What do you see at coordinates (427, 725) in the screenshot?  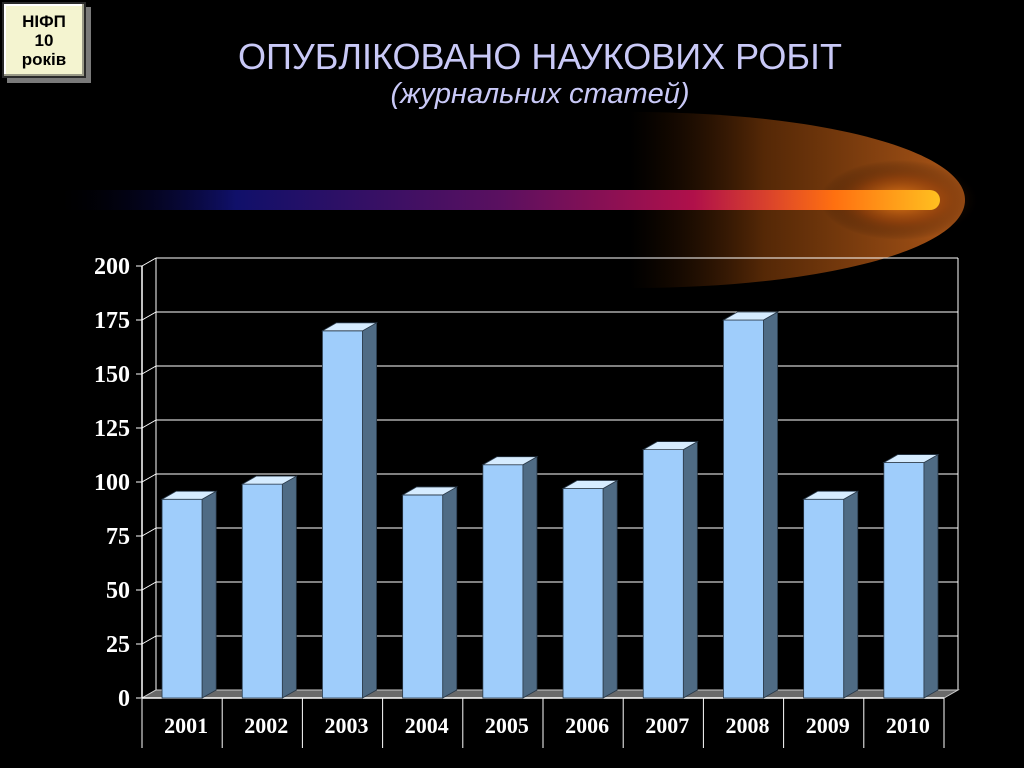 I see `x-tick-label: 2004` at bounding box center [427, 725].